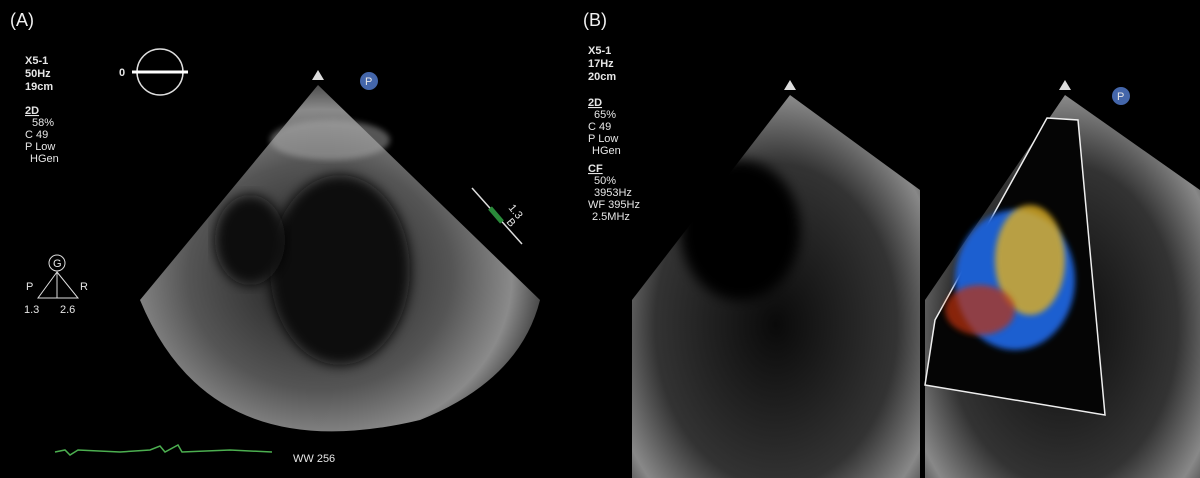 The width and height of the screenshot is (1200, 478). Describe the element at coordinates (122, 73) in the screenshot. I see `angle: 0` at that location.